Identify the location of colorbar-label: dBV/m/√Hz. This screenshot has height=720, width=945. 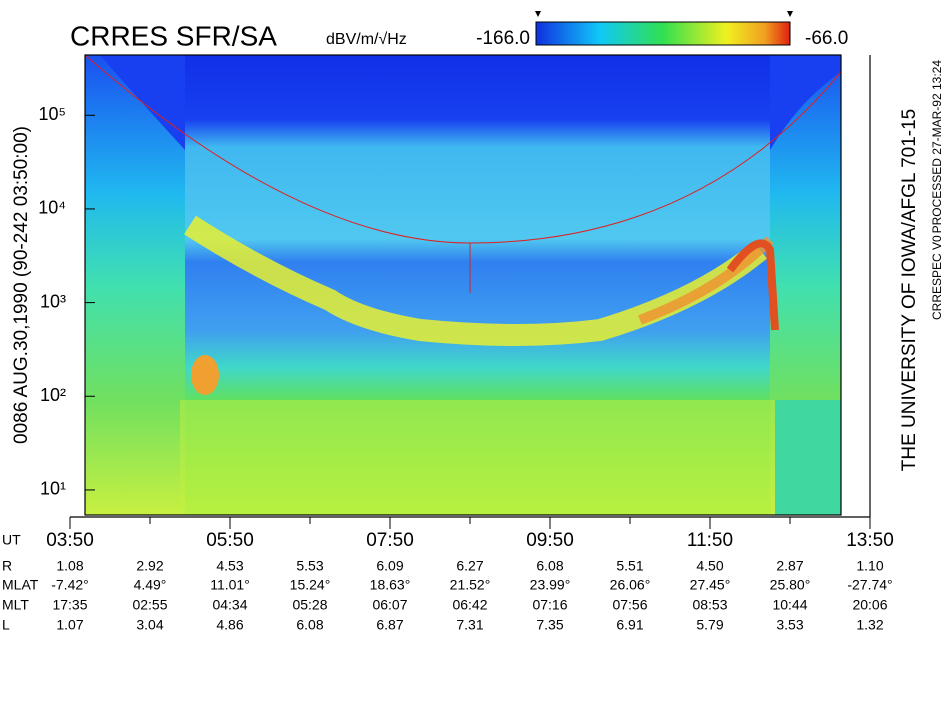
(366, 39).